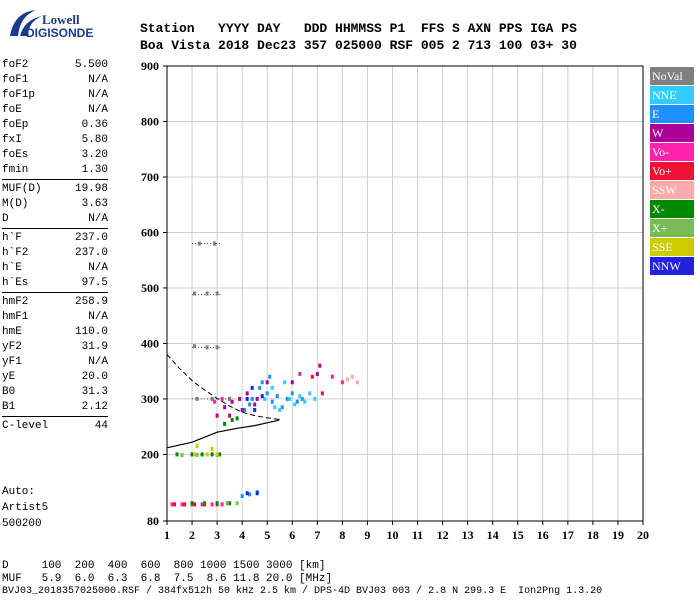 This screenshot has height=600, width=700. Describe the element at coordinates (672, 152) in the screenshot. I see `legend-item-vo-: Vo-` at that location.